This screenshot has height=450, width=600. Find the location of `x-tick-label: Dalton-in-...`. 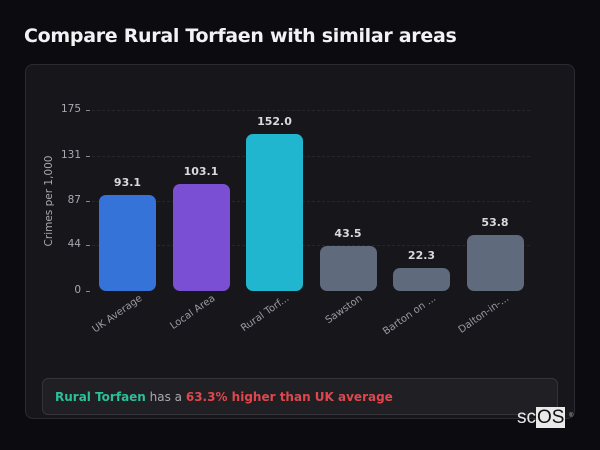

x-tick-label: Dalton-in-... is located at coordinates (484, 314).